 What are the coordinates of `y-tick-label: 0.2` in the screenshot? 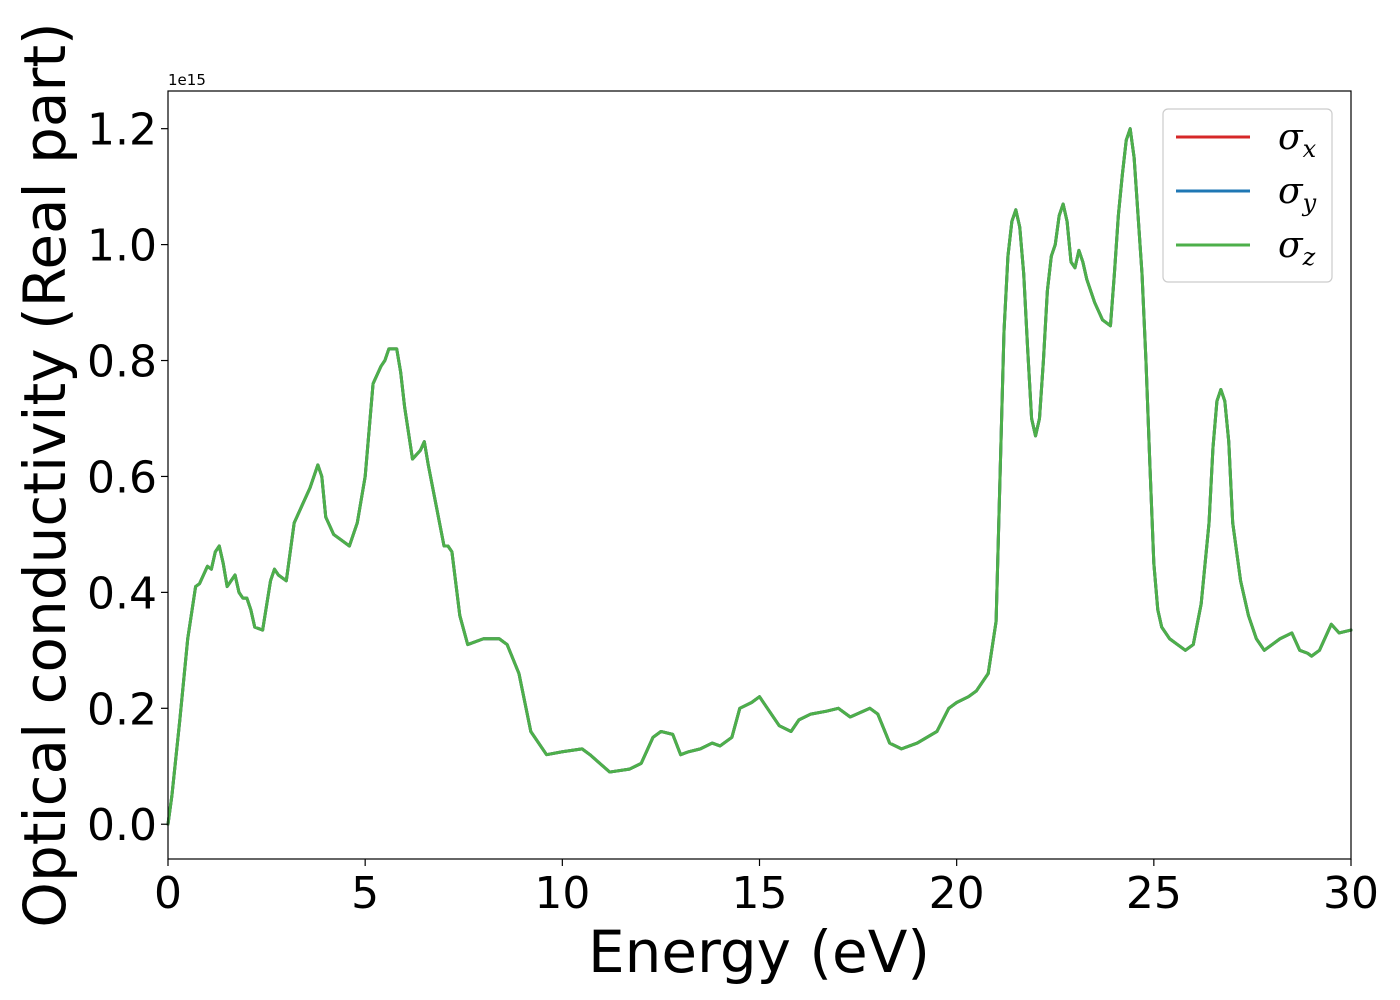 It's located at (122, 709).